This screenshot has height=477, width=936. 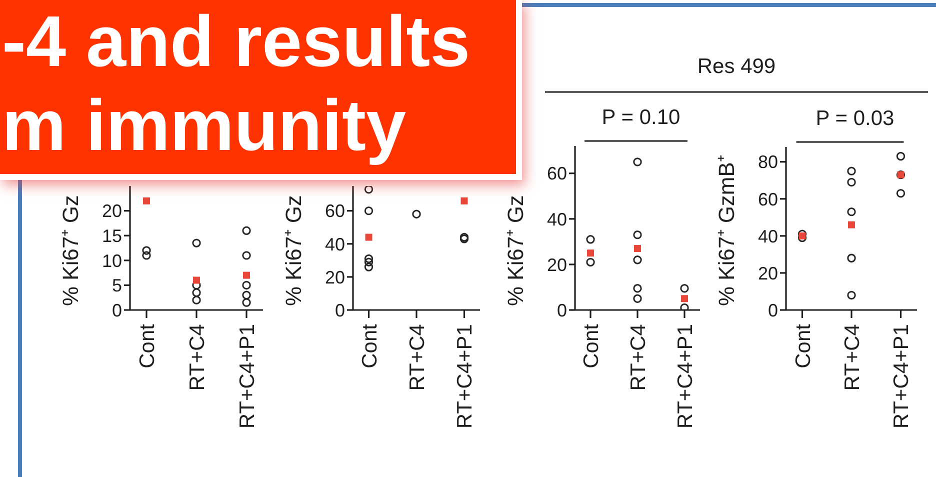 I want to click on y-axis-title: % Ki67⁺ GzmB⁺, so click(x=726, y=230).